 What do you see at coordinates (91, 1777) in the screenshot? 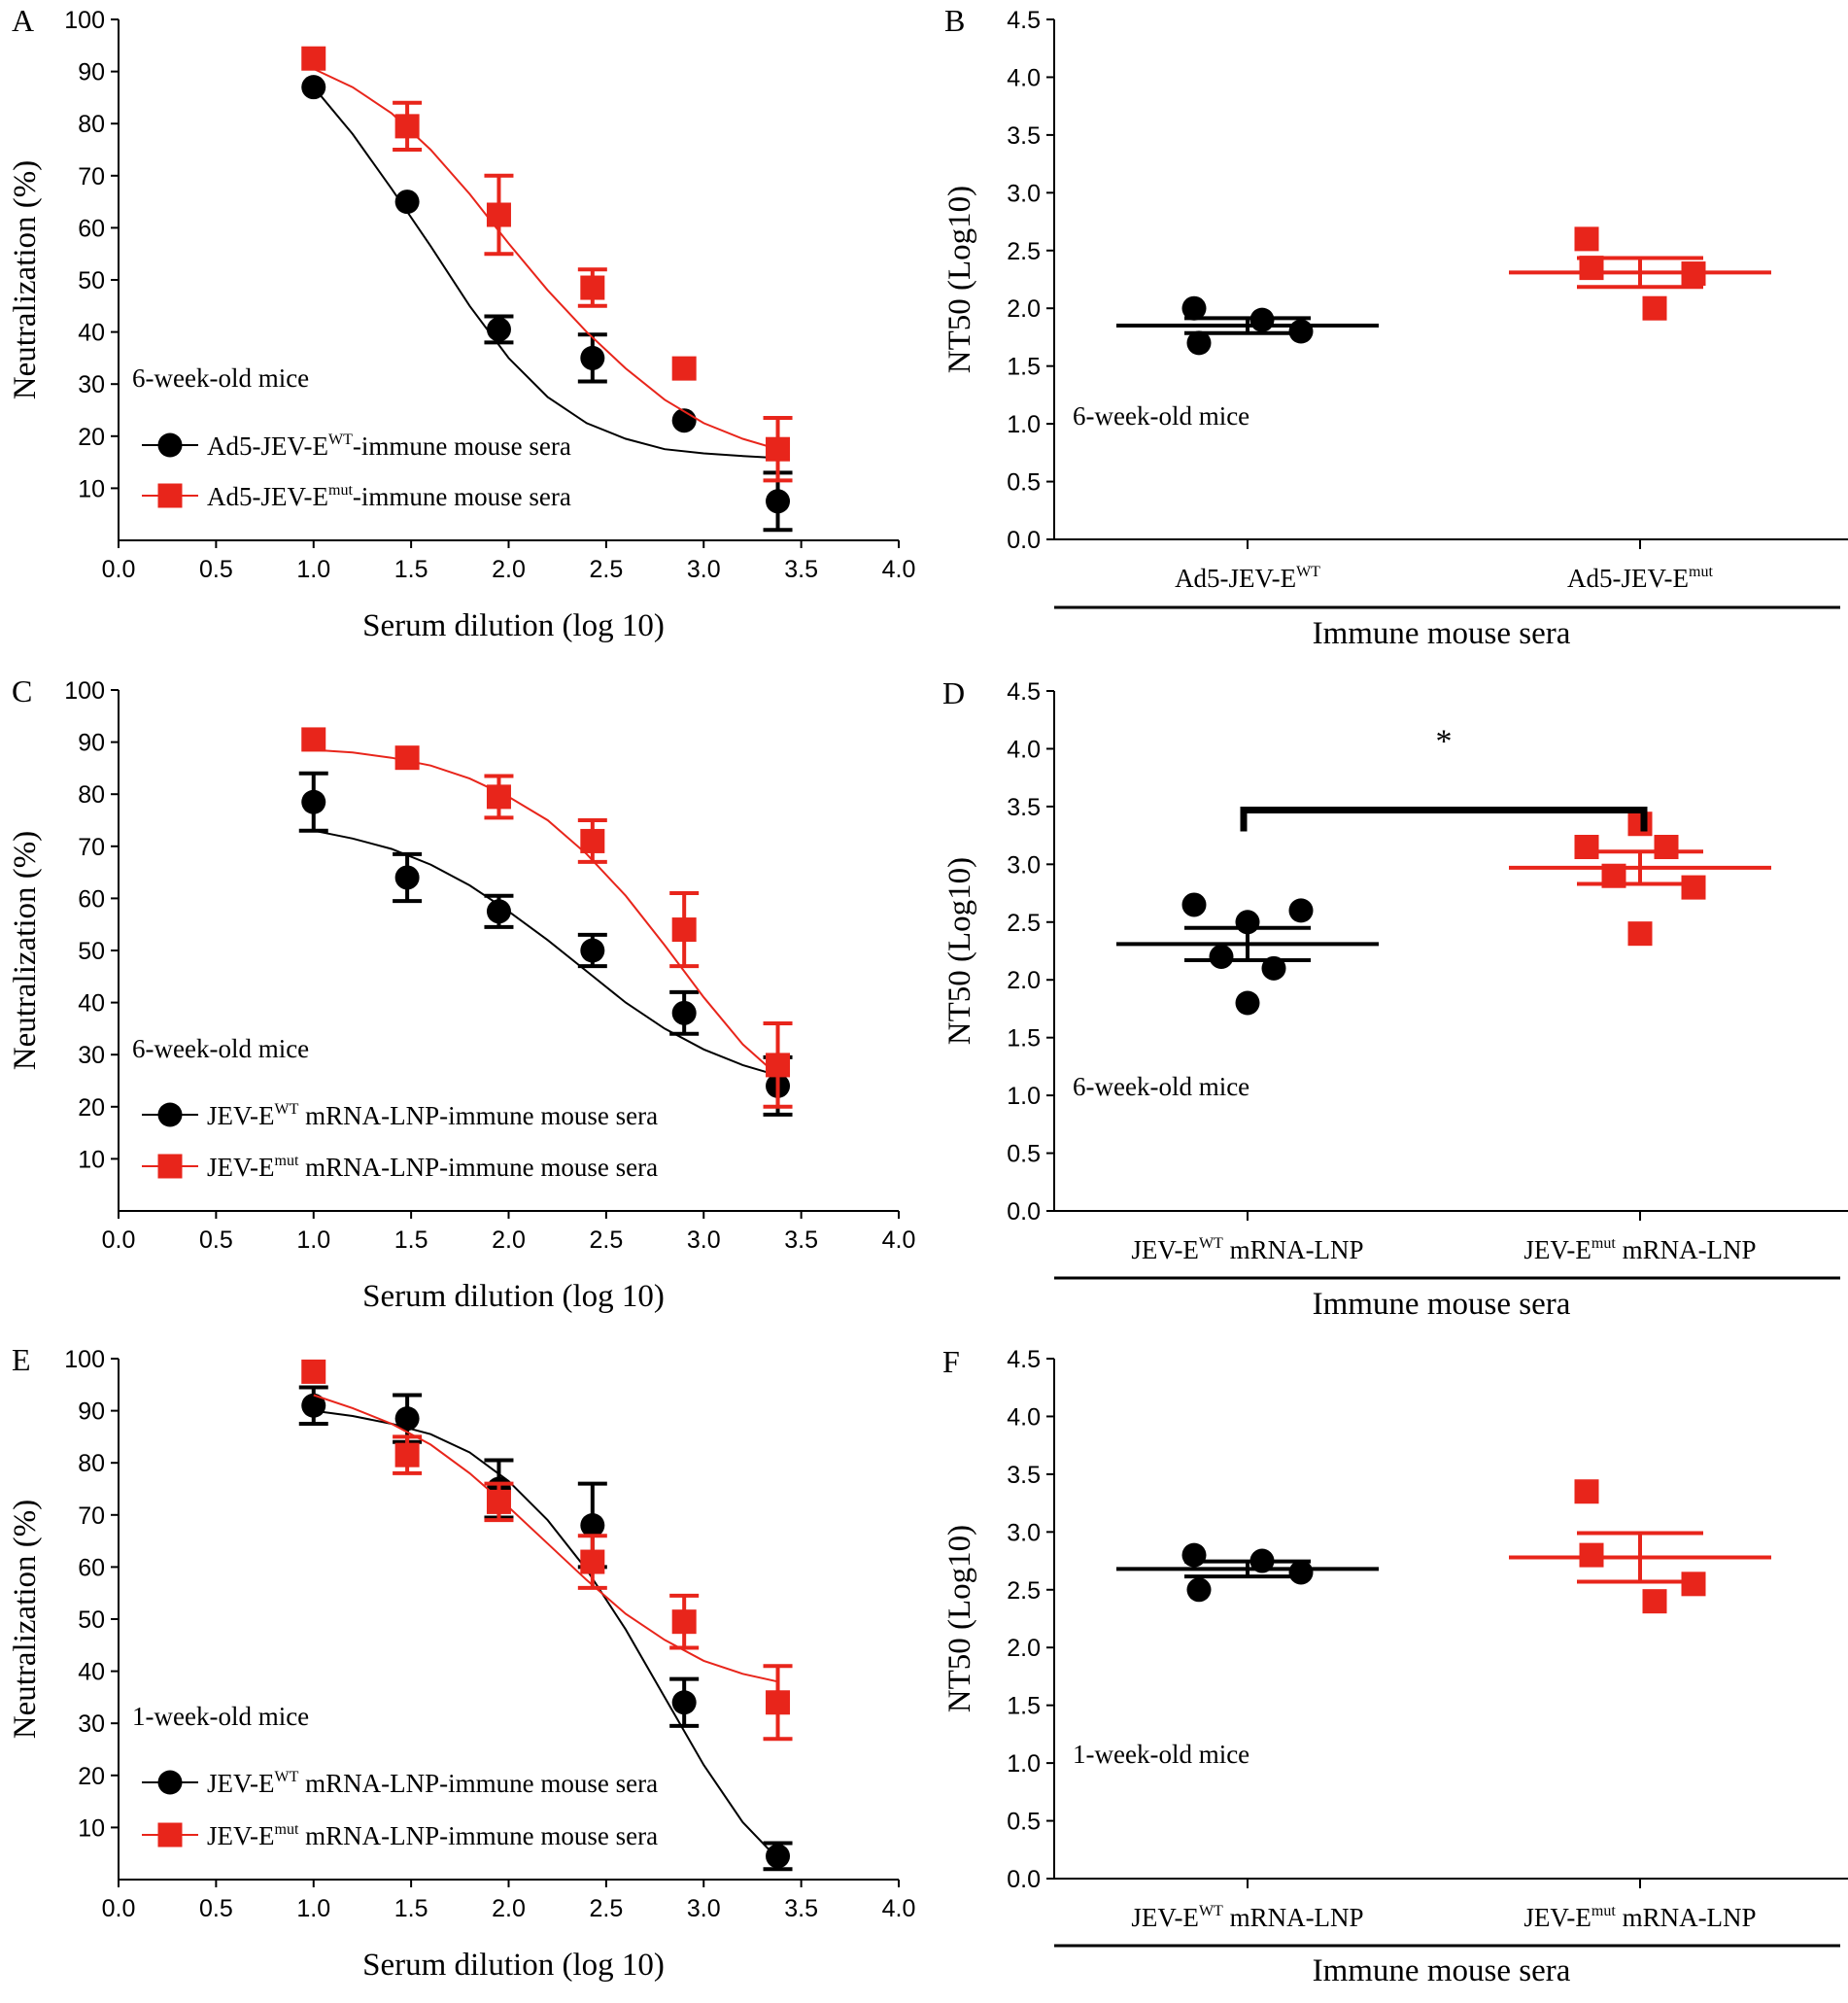
I see `y-tick-label: 20` at bounding box center [91, 1777].